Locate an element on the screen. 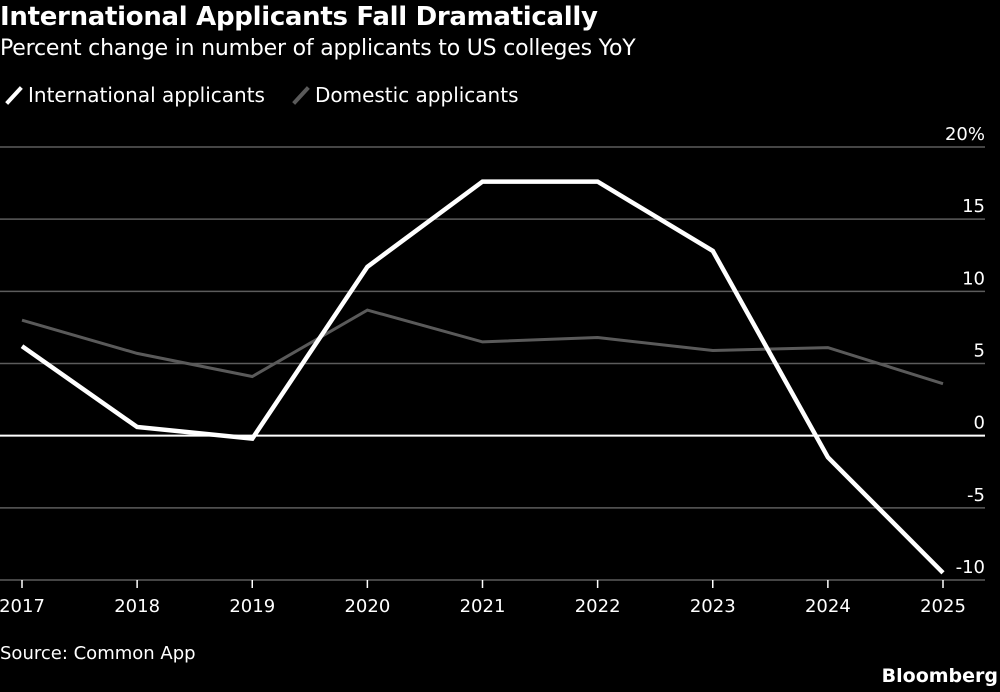 The height and width of the screenshot is (692, 1000). legend-swatch-international is located at coordinates (14, 95).